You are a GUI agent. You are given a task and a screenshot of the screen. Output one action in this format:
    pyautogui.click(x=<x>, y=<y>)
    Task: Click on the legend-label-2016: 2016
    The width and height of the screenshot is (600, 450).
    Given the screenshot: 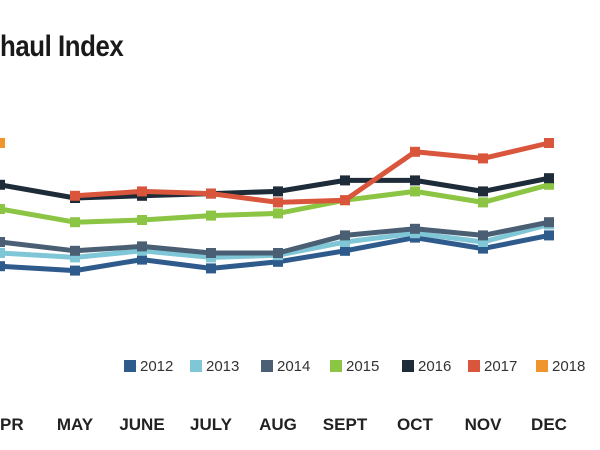 What is the action you would take?
    pyautogui.click(x=434, y=366)
    